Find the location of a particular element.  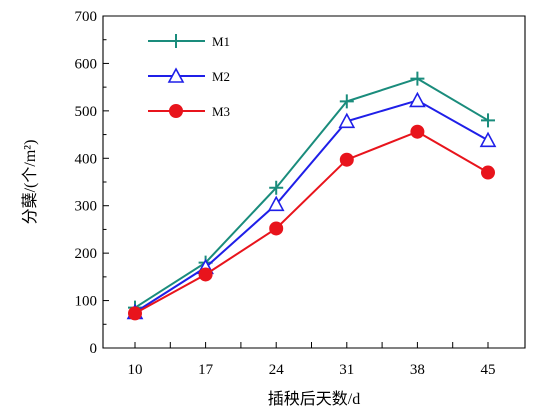

y-tick-label: 200 is located at coordinates (86, 254).